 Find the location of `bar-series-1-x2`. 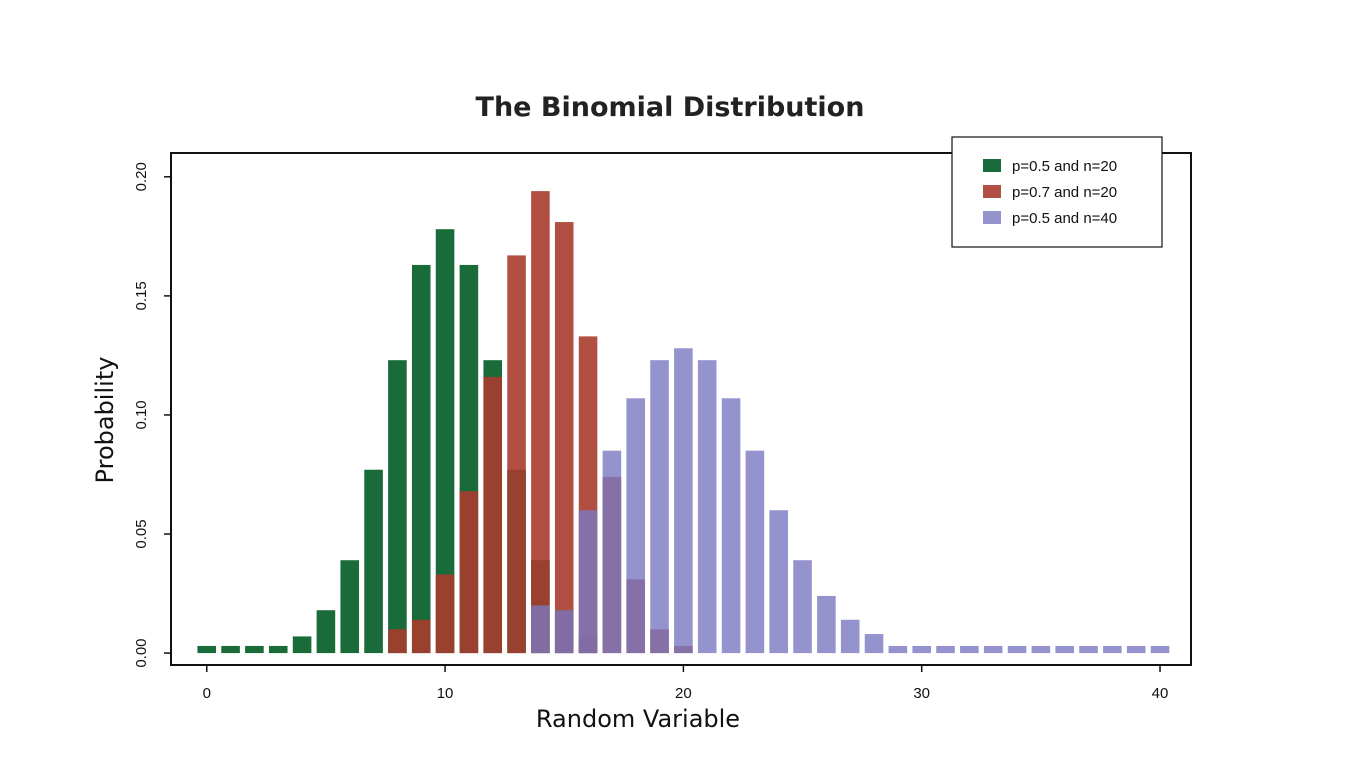

bar-series-1-x2 is located at coordinates (254, 649).